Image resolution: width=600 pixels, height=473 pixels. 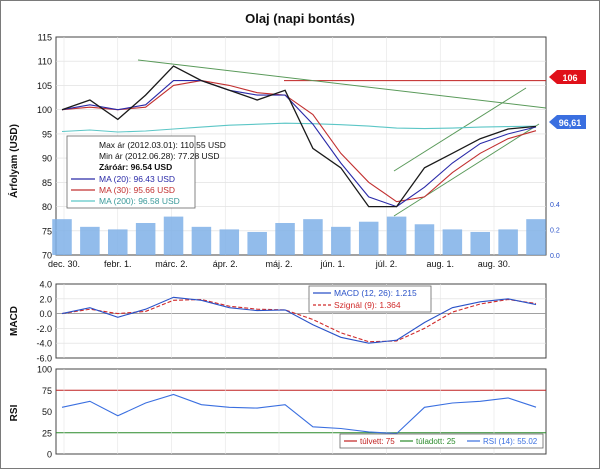 What do you see at coordinates (135, 167) in the screenshot?
I see `stat-close: Záróár: 96.54 USD` at bounding box center [135, 167].